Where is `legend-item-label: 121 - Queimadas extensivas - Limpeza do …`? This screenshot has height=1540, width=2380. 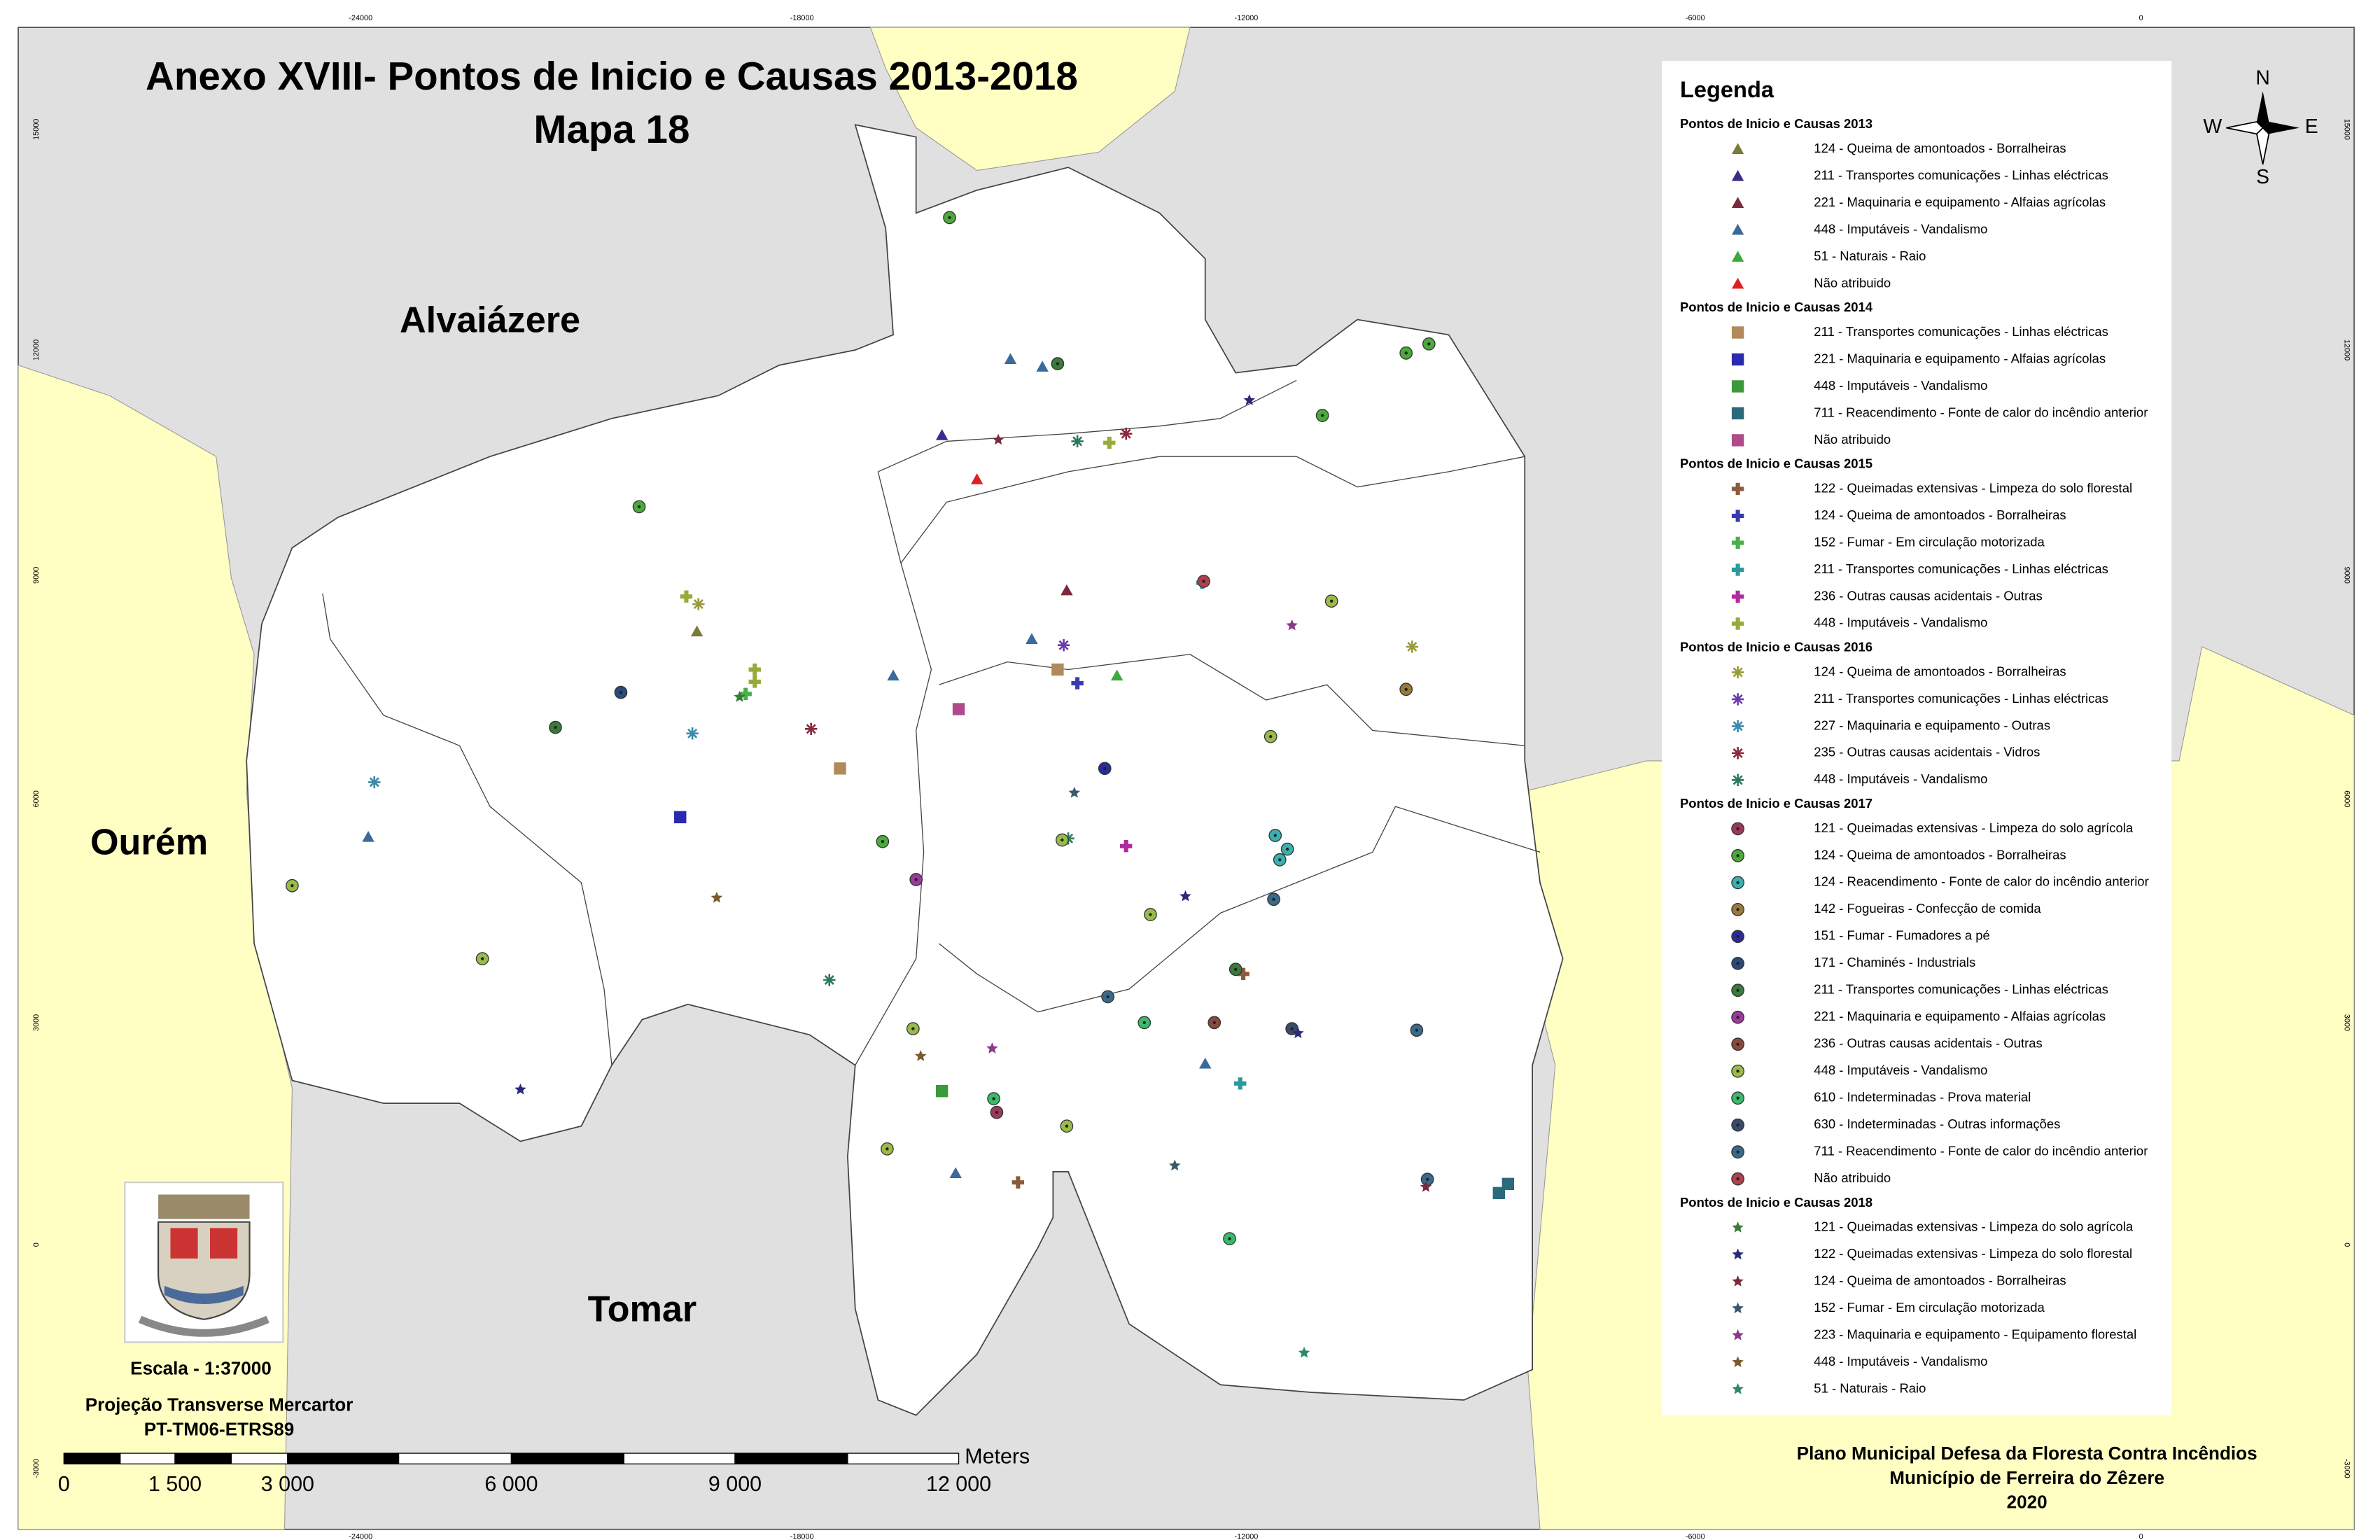 legend-item-label: 121 - Queimadas extensivas - Limpeza do … is located at coordinates (1974, 1226).